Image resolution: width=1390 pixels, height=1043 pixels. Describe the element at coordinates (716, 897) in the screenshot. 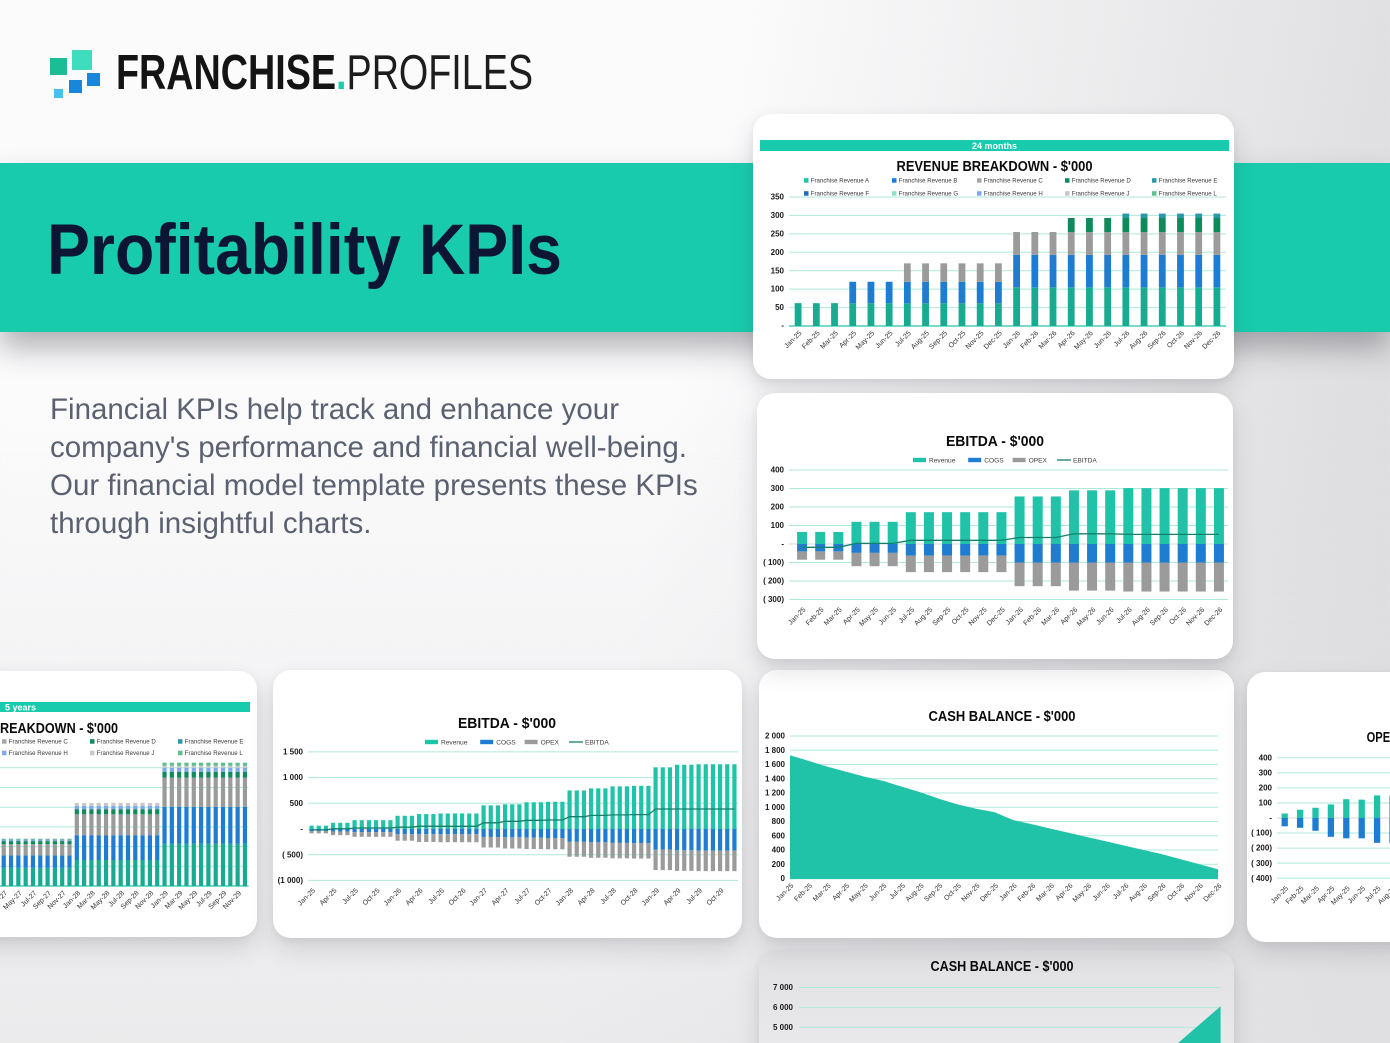

I see `svg-text: Oct-29` at that location.